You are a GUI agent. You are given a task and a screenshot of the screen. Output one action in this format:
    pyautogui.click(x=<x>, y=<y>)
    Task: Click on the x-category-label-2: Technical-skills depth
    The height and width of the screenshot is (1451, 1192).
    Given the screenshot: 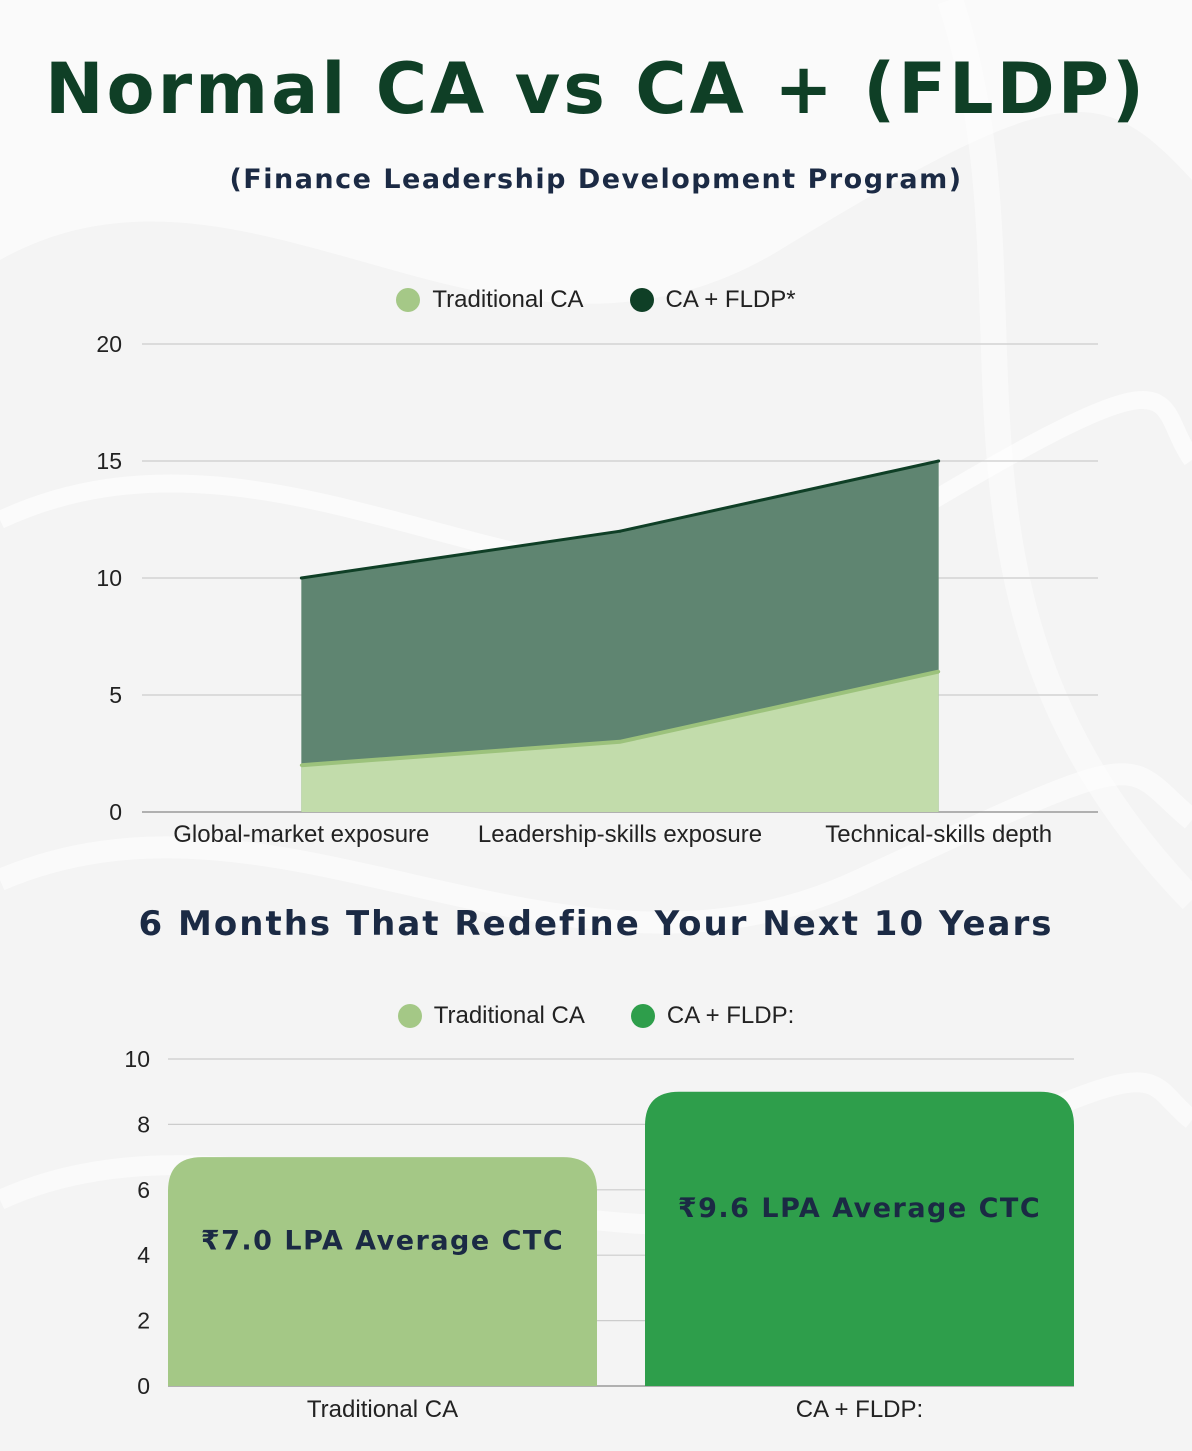 What is the action you would take?
    pyautogui.click(x=938, y=834)
    